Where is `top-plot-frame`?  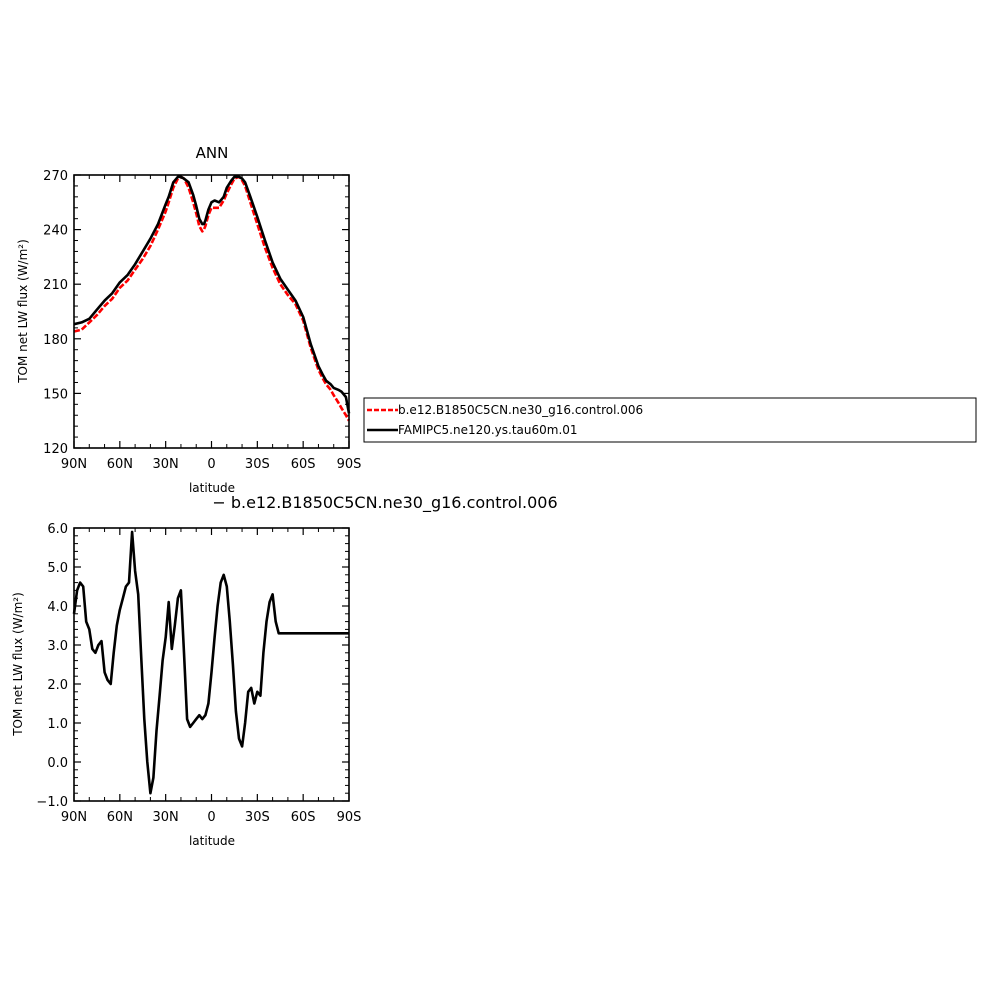 top-plot-frame is located at coordinates (211, 311).